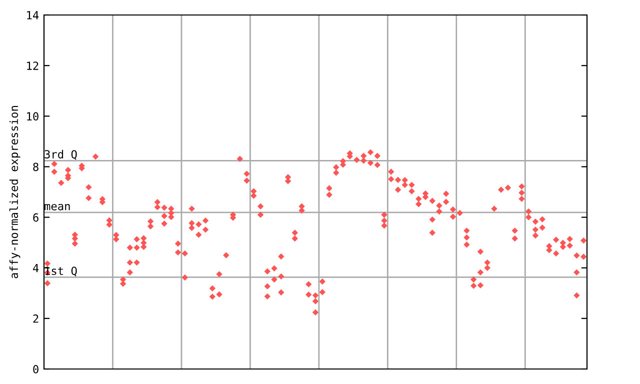 The height and width of the screenshot is (384, 640). What do you see at coordinates (57, 207) in the screenshot?
I see `ref-line-label: mean` at bounding box center [57, 207].